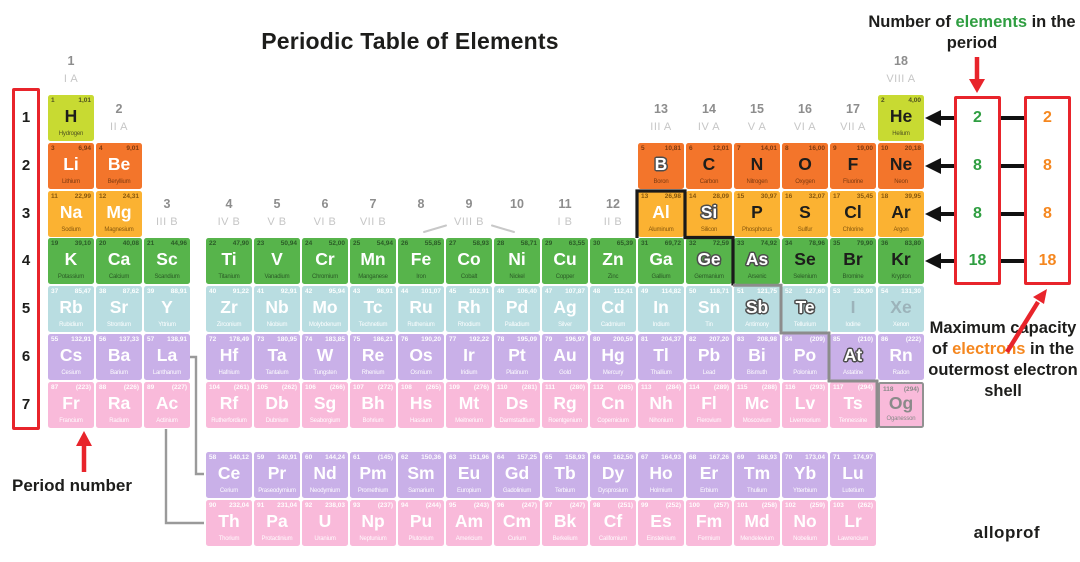 The width and height of the screenshot is (1080, 562). What do you see at coordinates (853, 475) in the screenshot?
I see `element-Lu: 71 174,97 Lu Lutetium` at bounding box center [853, 475].